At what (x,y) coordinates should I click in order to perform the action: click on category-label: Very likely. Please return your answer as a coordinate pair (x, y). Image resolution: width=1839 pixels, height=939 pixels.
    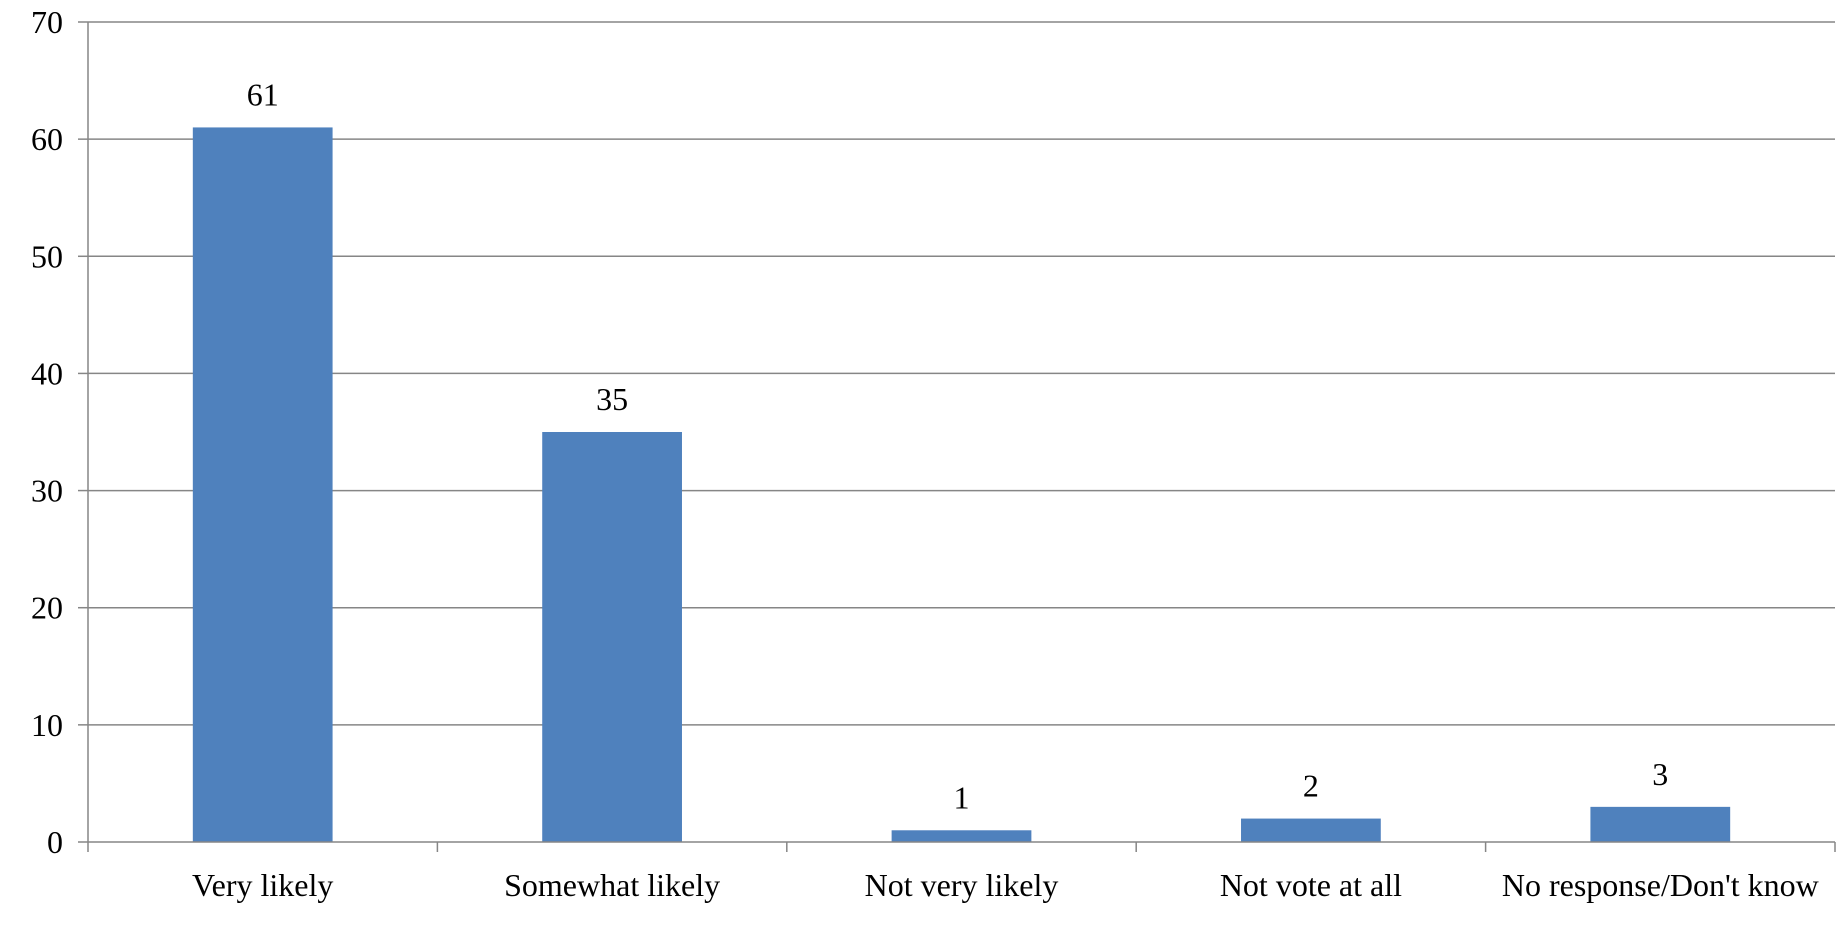
    Looking at the image, I should click on (262, 885).